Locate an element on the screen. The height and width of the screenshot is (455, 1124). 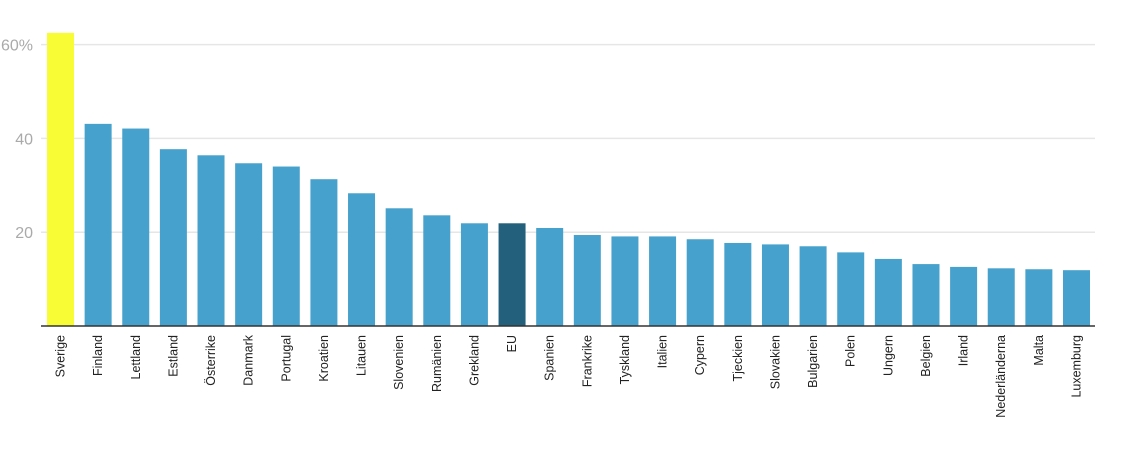
bar-polen is located at coordinates (851, 289).